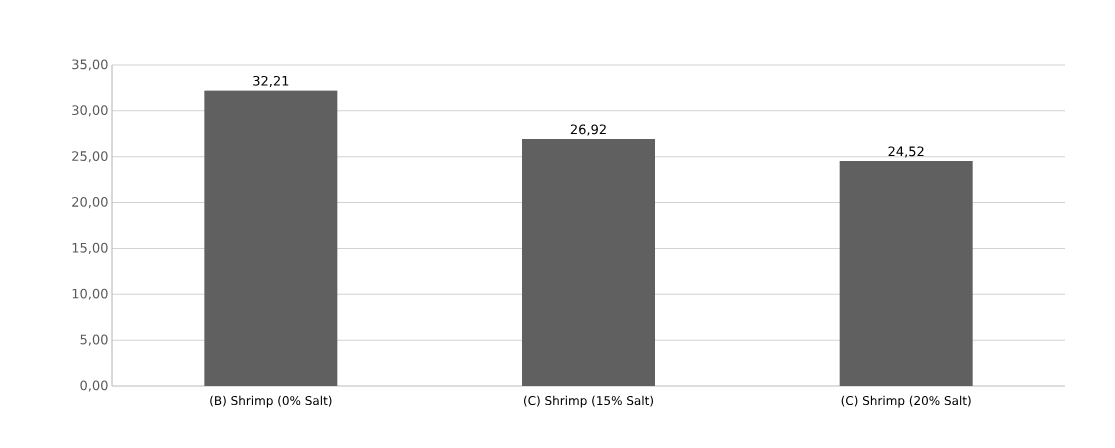 The height and width of the screenshot is (448, 1115). What do you see at coordinates (94, 340) in the screenshot?
I see `y-tick-label: 5,00` at bounding box center [94, 340].